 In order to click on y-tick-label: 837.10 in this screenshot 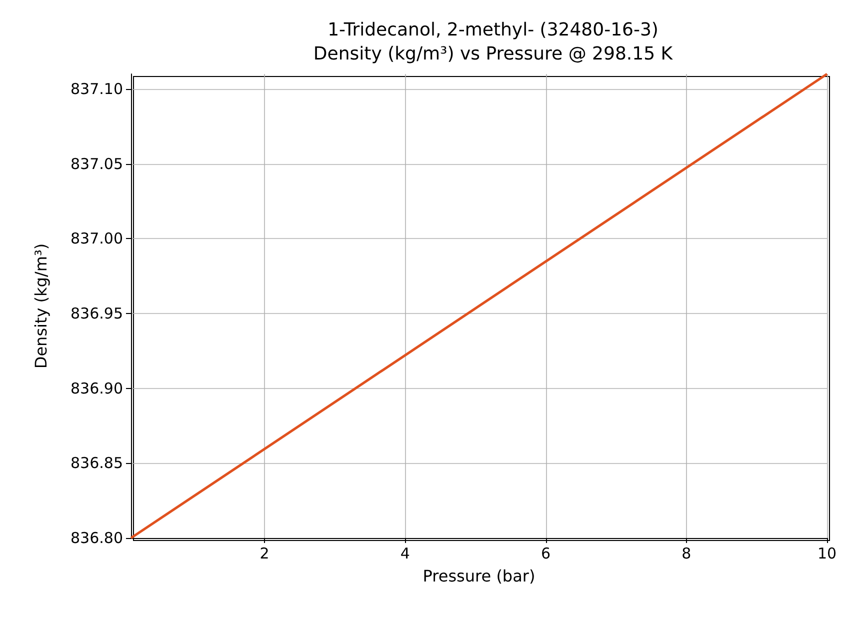, I will do `click(96, 89)`.